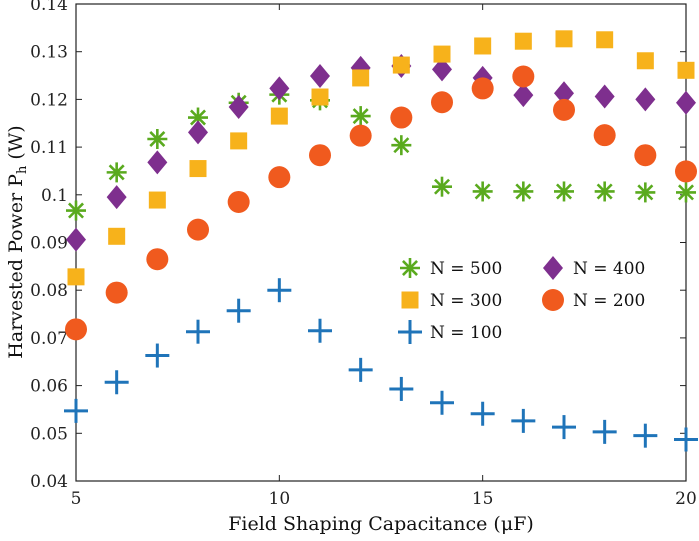 The width and height of the screenshot is (699, 541). Describe the element at coordinates (49, 387) in the screenshot. I see `y-tick-label: 0.06` at that location.